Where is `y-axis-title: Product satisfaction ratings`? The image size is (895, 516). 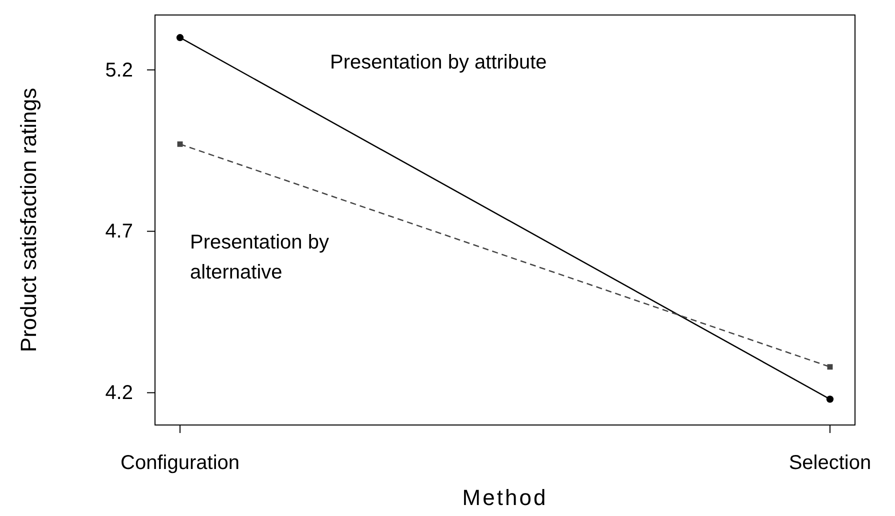 y-axis-title: Product satisfaction ratings is located at coordinates (28, 220).